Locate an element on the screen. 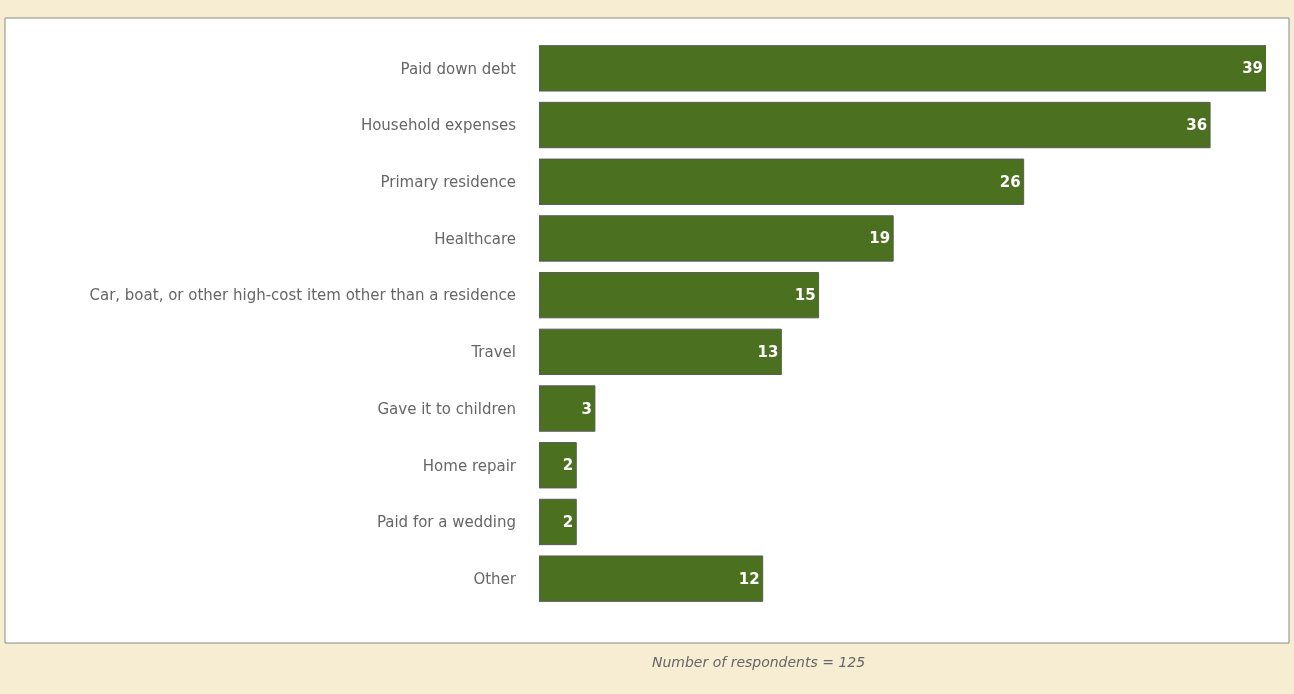 This screenshot has height=694, width=1294. data-label: 13 is located at coordinates (768, 351).